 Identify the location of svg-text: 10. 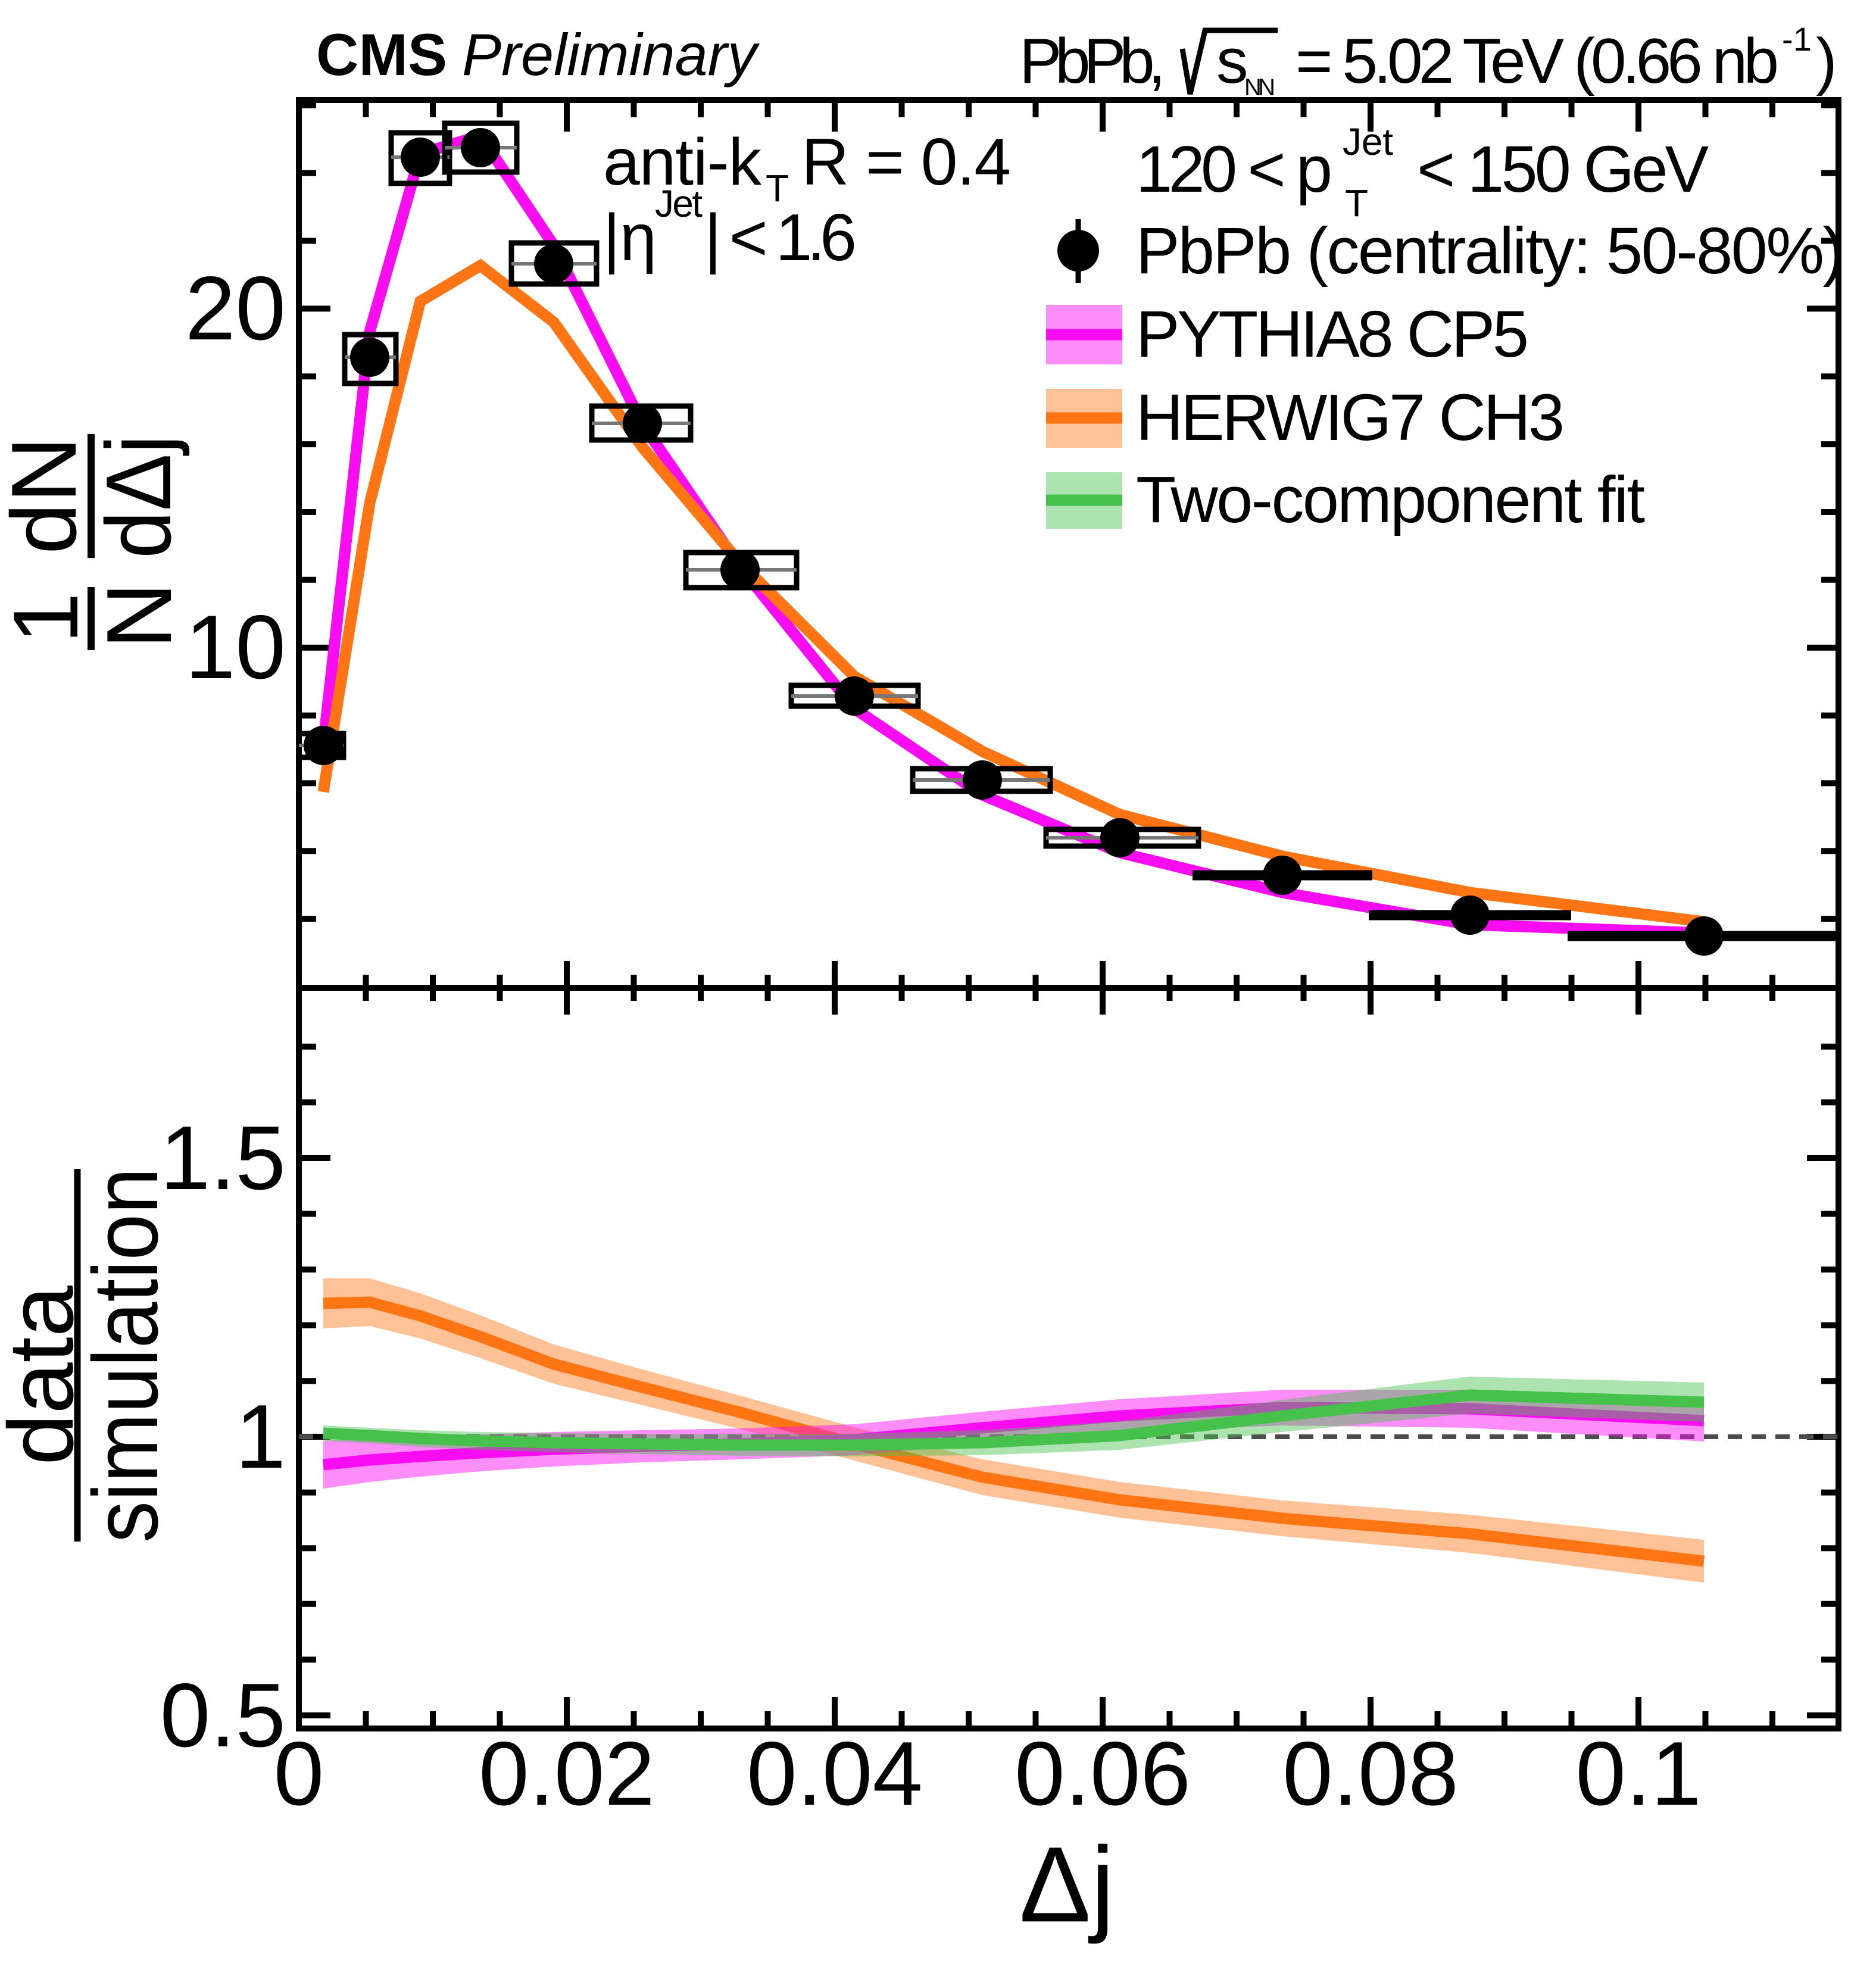
(235, 647).